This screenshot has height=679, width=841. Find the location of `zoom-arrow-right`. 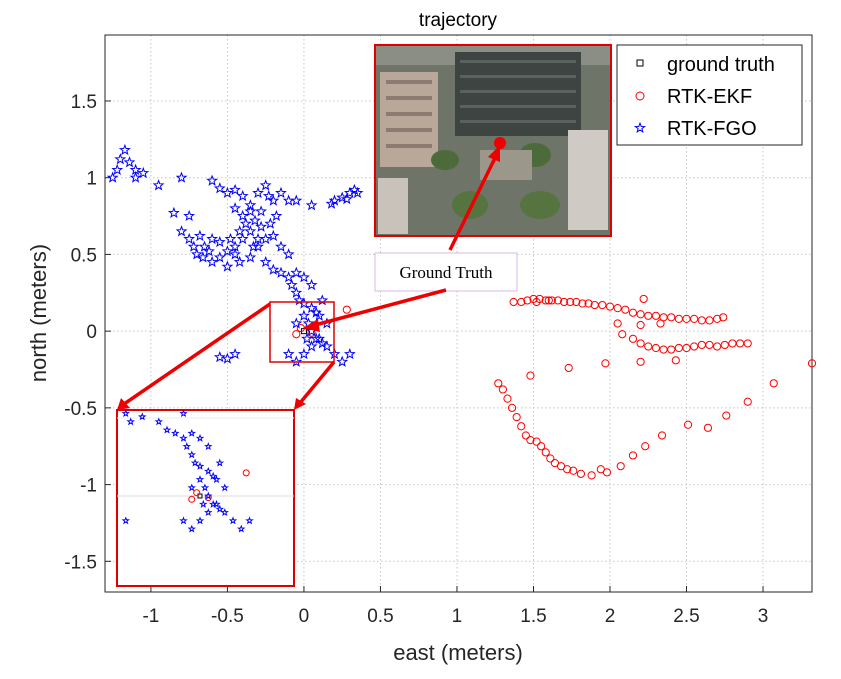

zoom-arrow-right is located at coordinates (317, 382).